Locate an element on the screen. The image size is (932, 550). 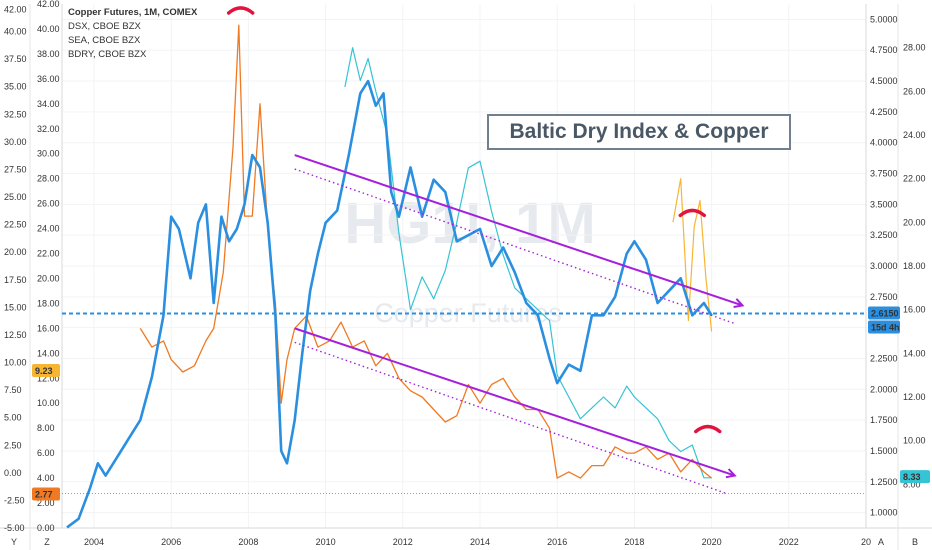
tick-label-left_outer: -5.00 is located at coordinates (14, 528).